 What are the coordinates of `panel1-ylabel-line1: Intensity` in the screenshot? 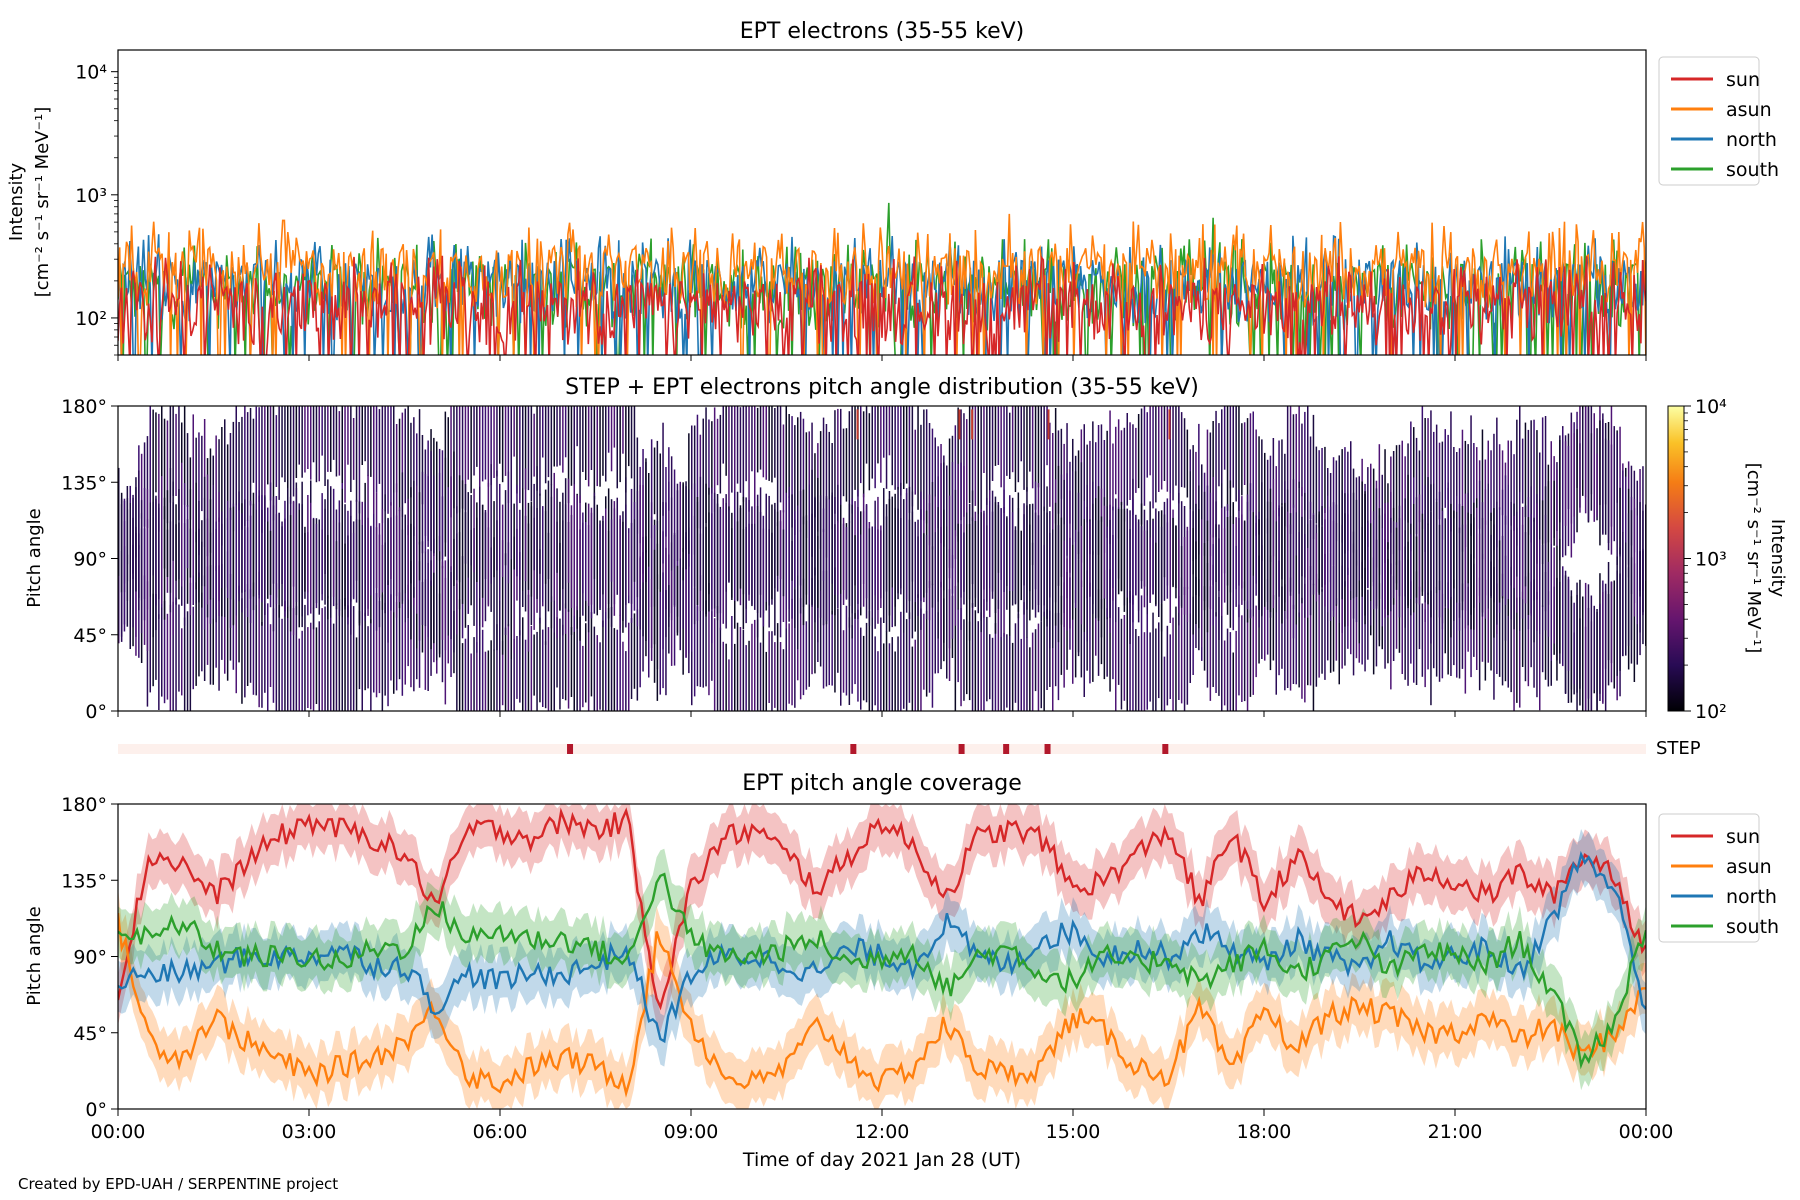 It's located at (16, 201).